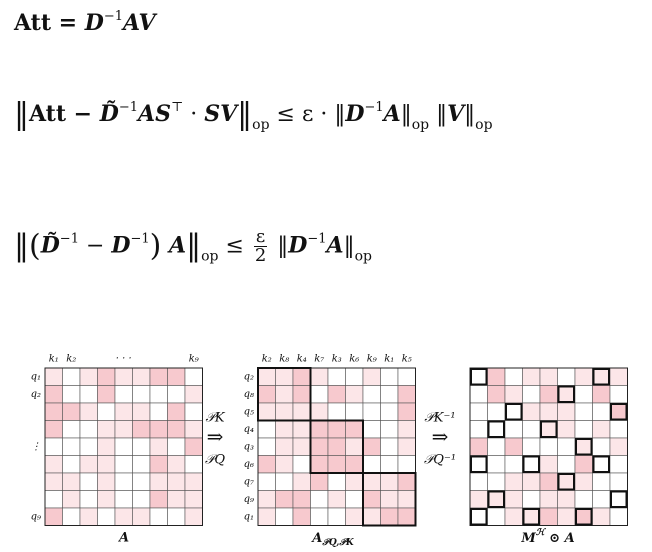  I want to click on eq-token: D̃, so click(109, 114).